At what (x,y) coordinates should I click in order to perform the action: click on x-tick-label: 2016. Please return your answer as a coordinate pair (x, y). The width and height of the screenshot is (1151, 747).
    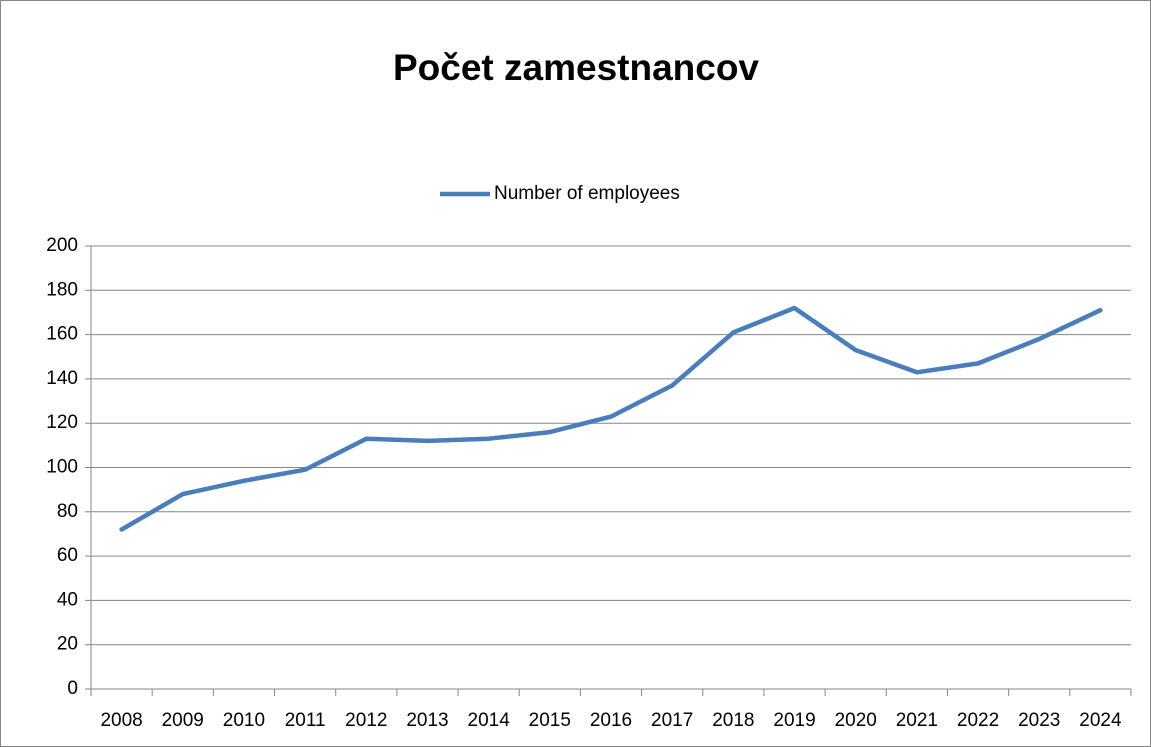
    Looking at the image, I should click on (611, 720).